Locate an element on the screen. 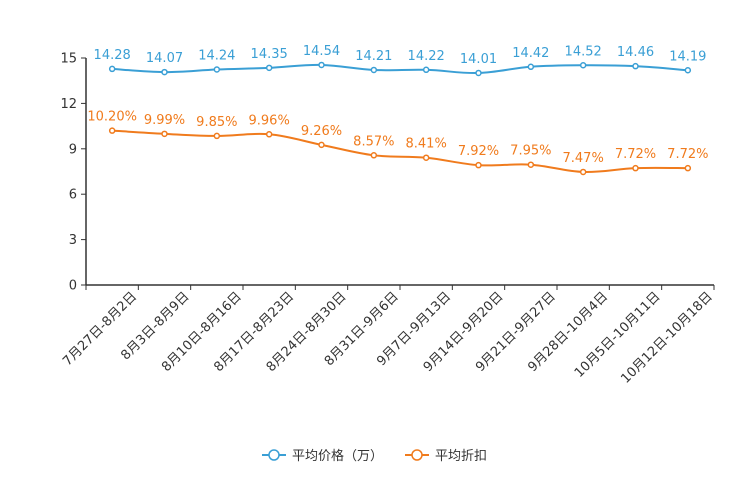 The image size is (744, 496). legend-item-2: 平均折扣 is located at coordinates (446, 456).